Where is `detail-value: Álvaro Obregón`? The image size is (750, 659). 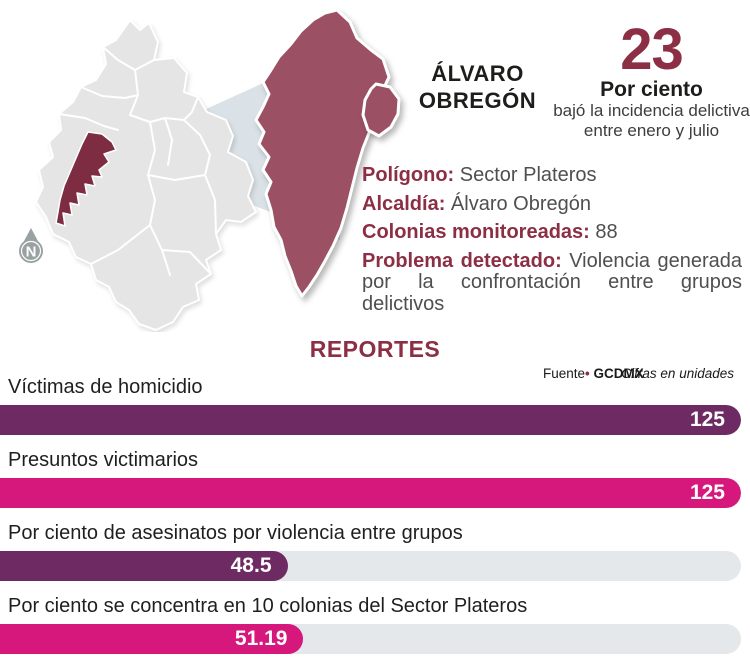 detail-value: Álvaro Obregón is located at coordinates (520, 203).